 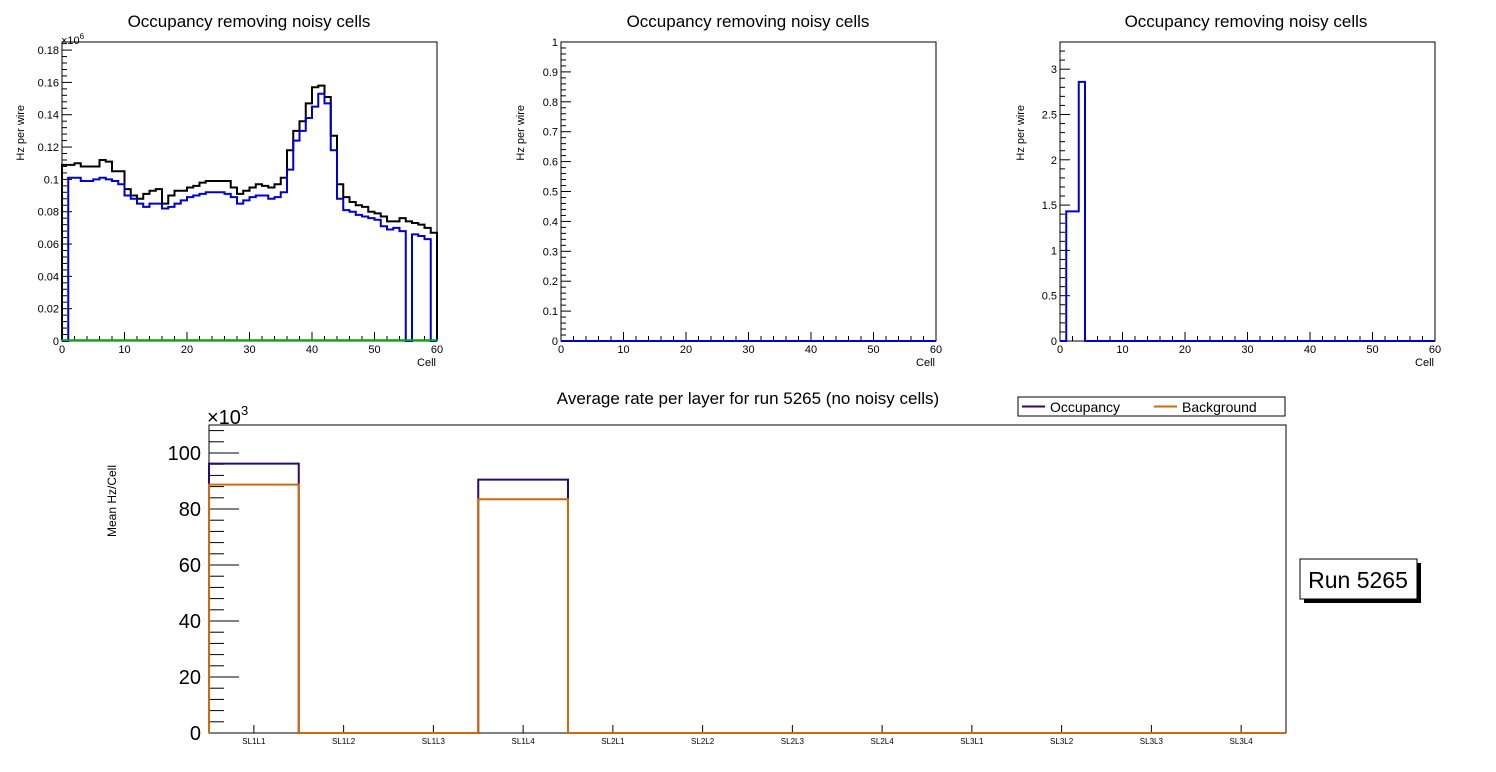 What do you see at coordinates (249, 340) in the screenshot?
I see `panel-1-series-background-green` at bounding box center [249, 340].